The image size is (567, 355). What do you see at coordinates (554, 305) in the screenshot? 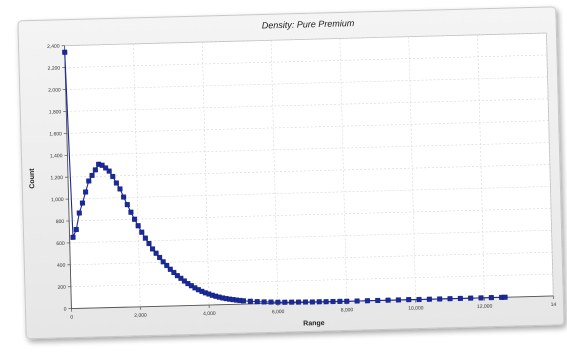
I see `x-tick-label: 14` at bounding box center [554, 305].